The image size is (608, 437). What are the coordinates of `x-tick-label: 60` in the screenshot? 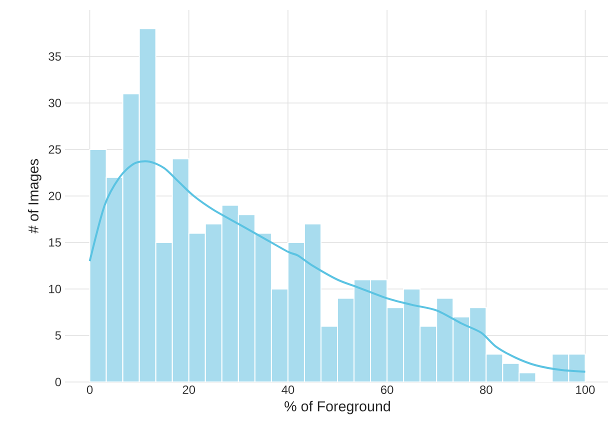 It's located at (387, 390).